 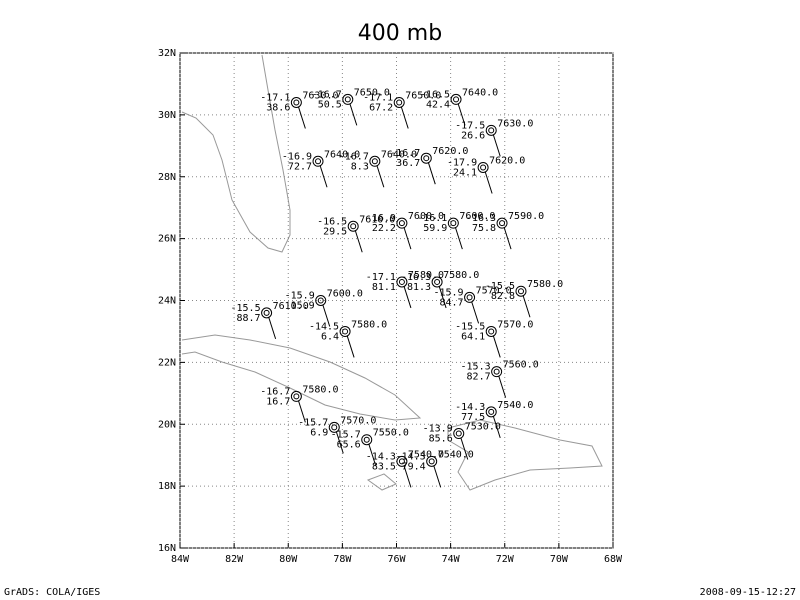 What do you see at coordinates (234, 559) in the screenshot?
I see `lon-tick-label: 82W` at bounding box center [234, 559].